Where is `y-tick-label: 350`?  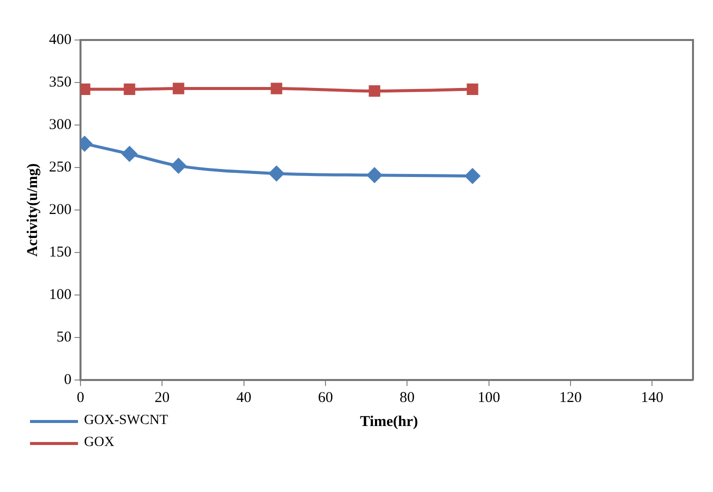
y-tick-label: 350 is located at coordinates (60, 82).